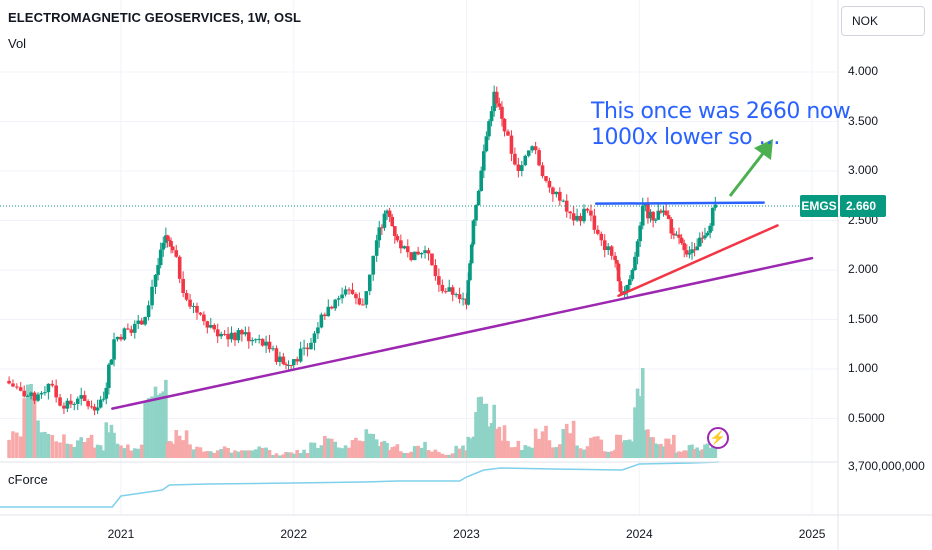 The width and height of the screenshot is (932, 550). Describe the element at coordinates (863, 206) in the screenshot. I see `last-price-tag: 2.660` at that location.